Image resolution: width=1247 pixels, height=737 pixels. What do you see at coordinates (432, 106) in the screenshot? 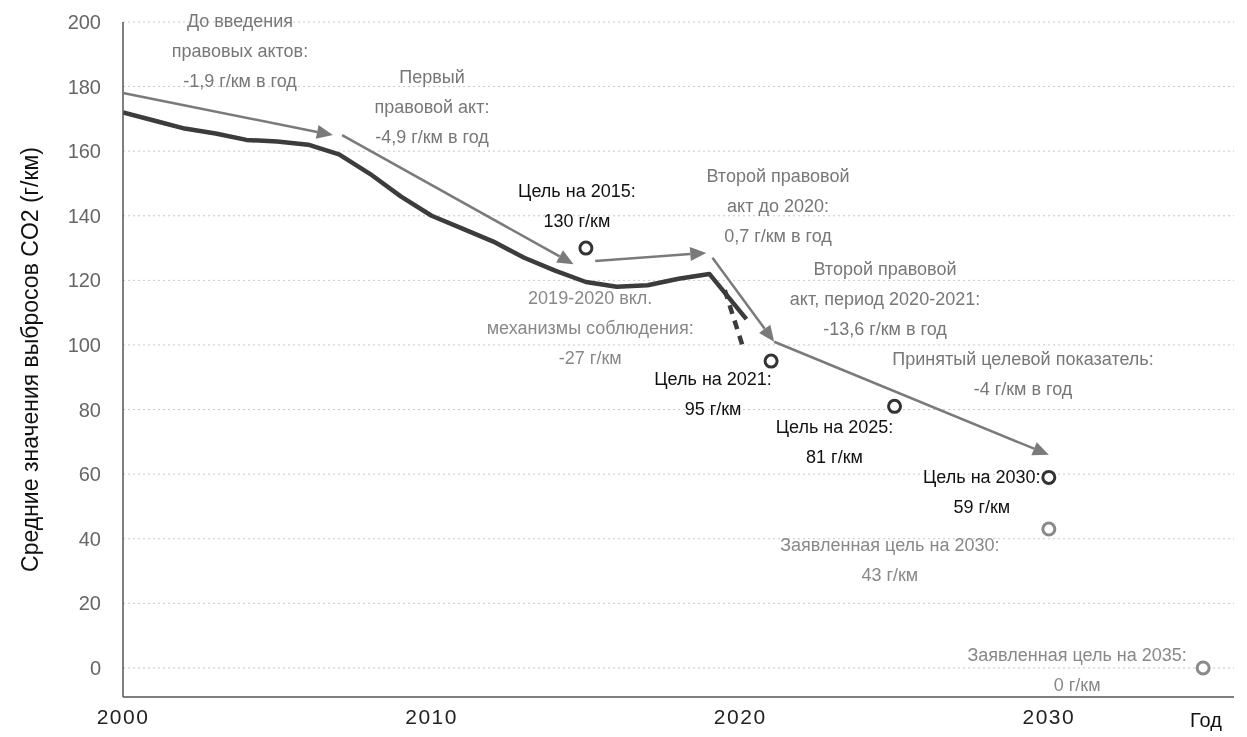
I see `annotation: Первый правовой акт: -4,9 г/км в год` at bounding box center [432, 106].